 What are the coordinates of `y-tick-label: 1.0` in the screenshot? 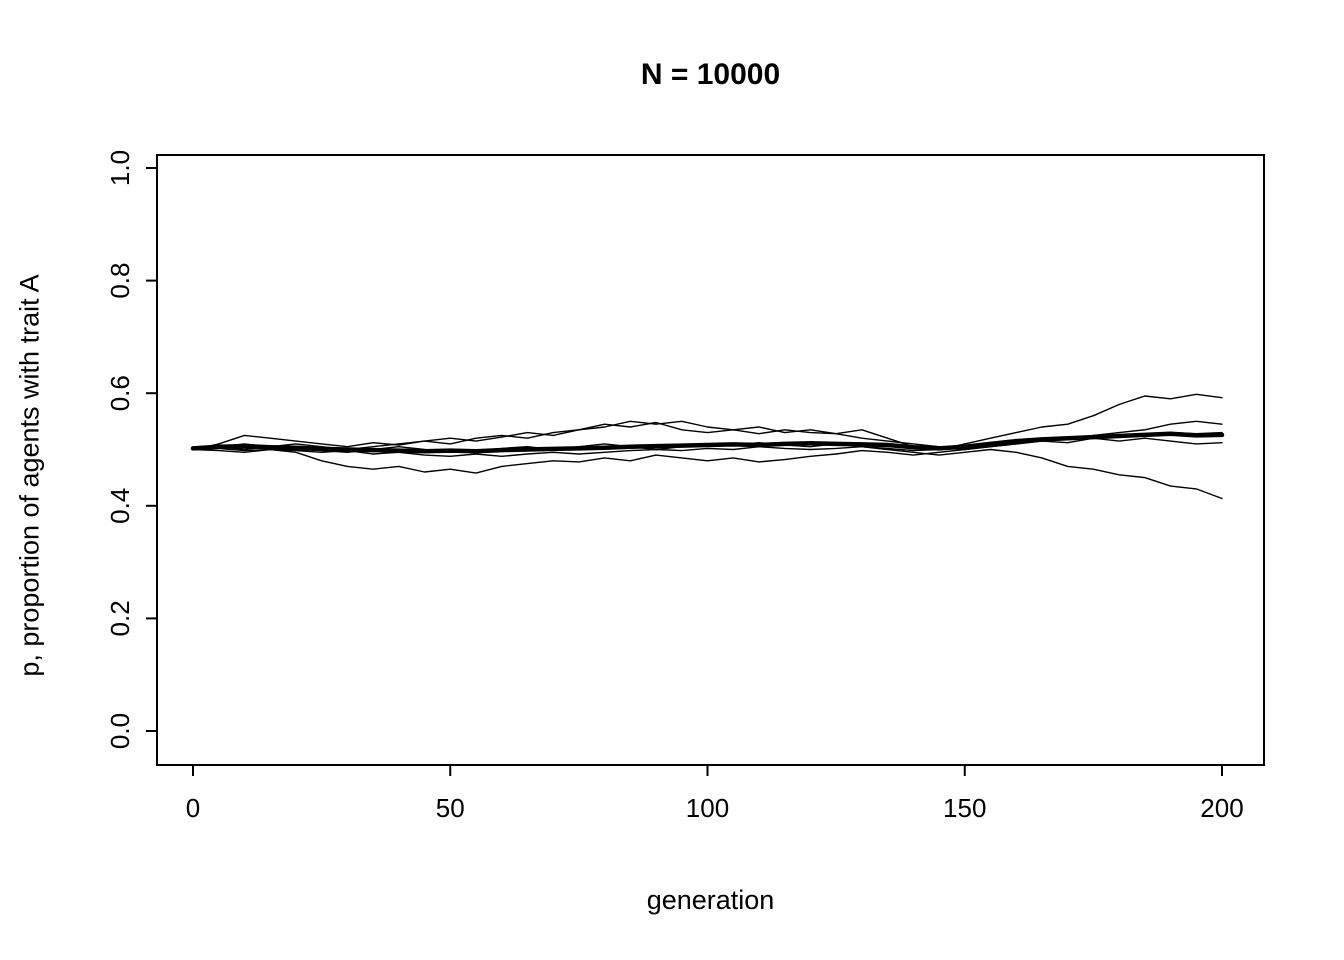 It's located at (120, 168).